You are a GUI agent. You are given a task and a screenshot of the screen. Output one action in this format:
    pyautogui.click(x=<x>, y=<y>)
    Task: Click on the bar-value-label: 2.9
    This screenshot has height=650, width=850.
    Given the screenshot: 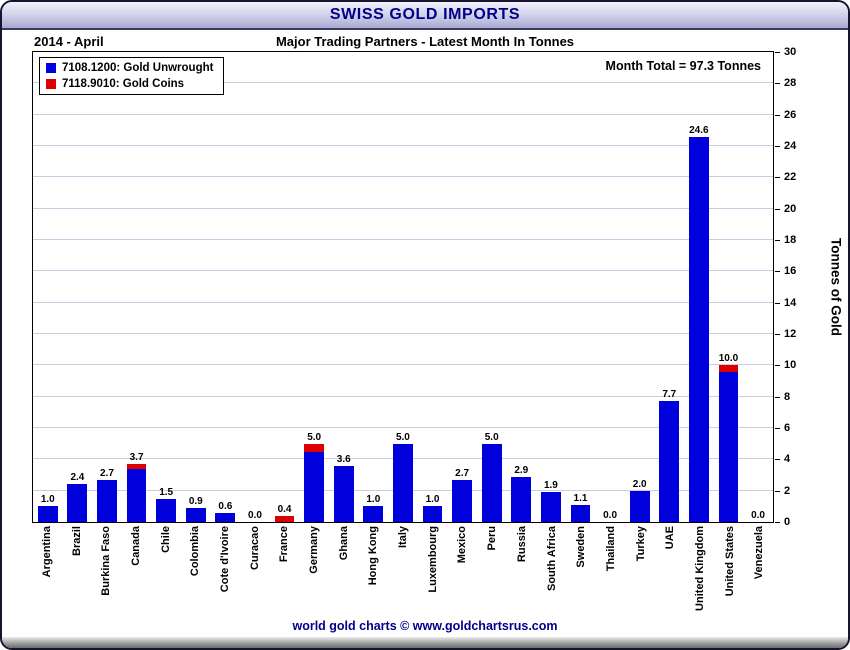 What is the action you would take?
    pyautogui.click(x=521, y=470)
    